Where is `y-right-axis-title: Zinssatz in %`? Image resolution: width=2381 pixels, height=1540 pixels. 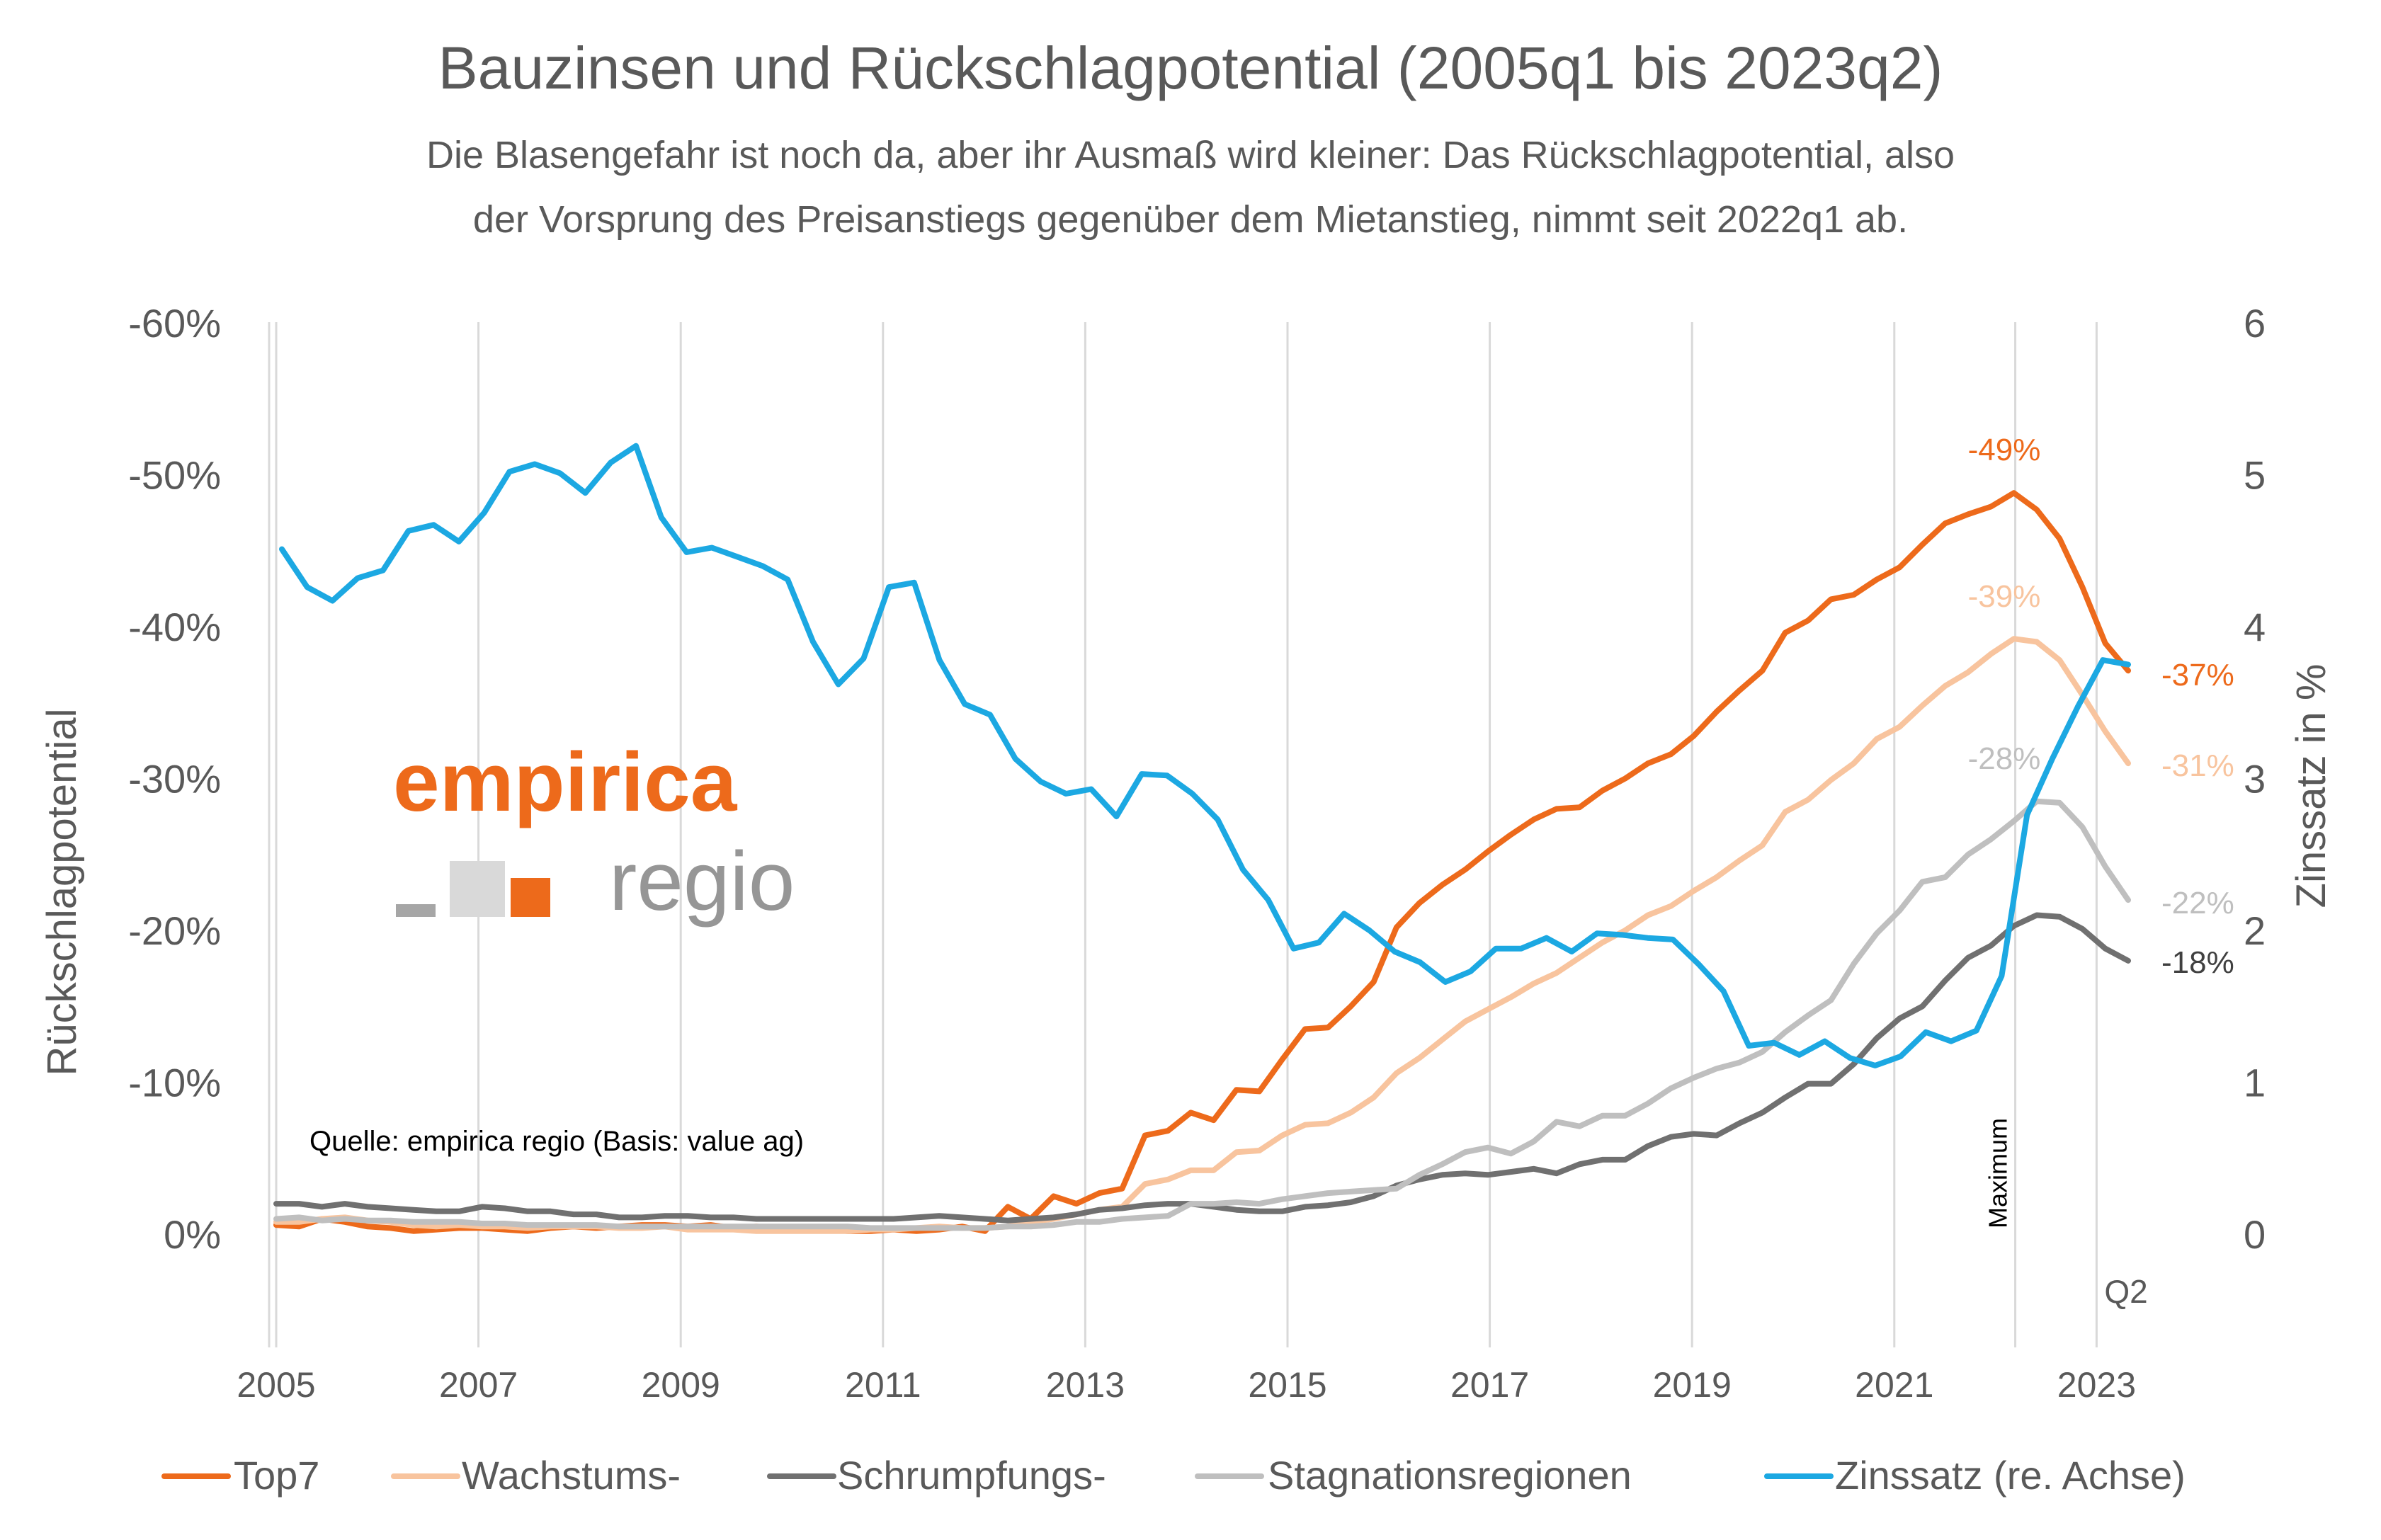
y-right-axis-title: Zinssatz in % is located at coordinates (2311, 786).